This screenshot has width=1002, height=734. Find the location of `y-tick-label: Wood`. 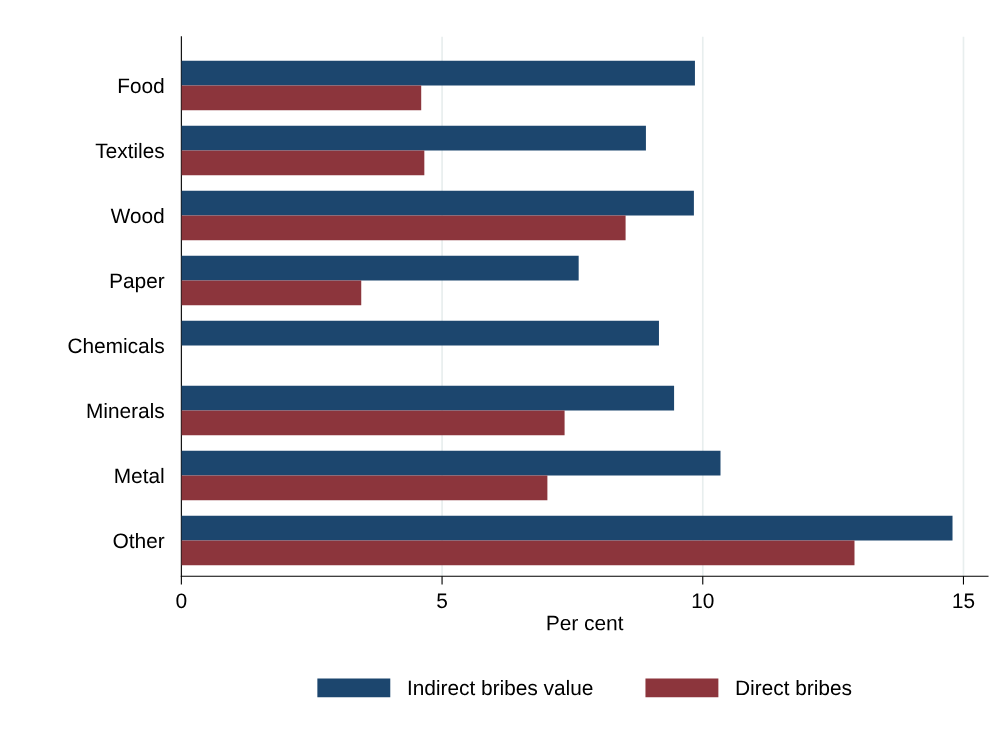

y-tick-label: Wood is located at coordinates (137, 215).